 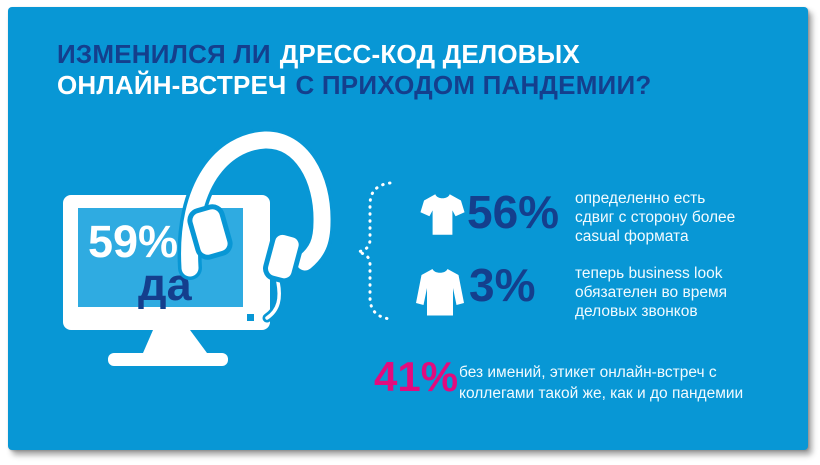 I want to click on stat-desc-line: коллегами такой же, как и до пандемии, so click(x=601, y=393).